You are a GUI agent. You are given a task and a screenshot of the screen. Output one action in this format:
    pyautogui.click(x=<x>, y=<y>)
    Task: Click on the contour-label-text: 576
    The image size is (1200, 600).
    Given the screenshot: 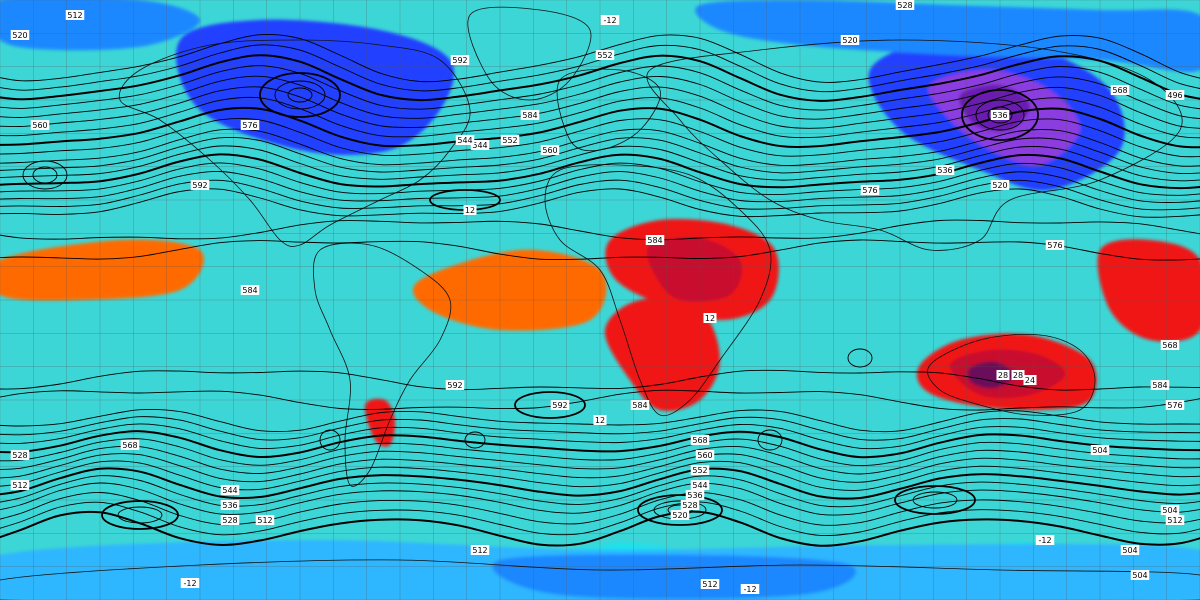 What is the action you would take?
    pyautogui.click(x=869, y=190)
    